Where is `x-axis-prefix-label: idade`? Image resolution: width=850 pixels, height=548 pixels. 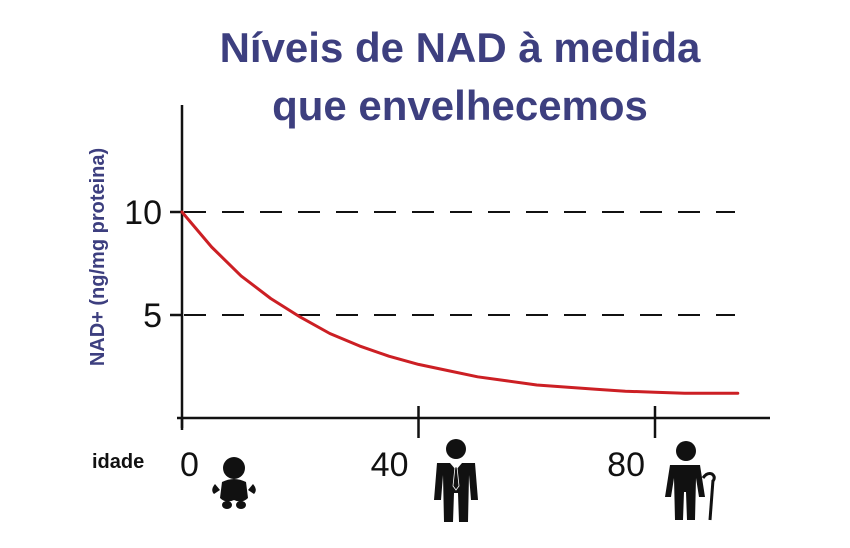 x-axis-prefix-label: idade is located at coordinates (118, 462).